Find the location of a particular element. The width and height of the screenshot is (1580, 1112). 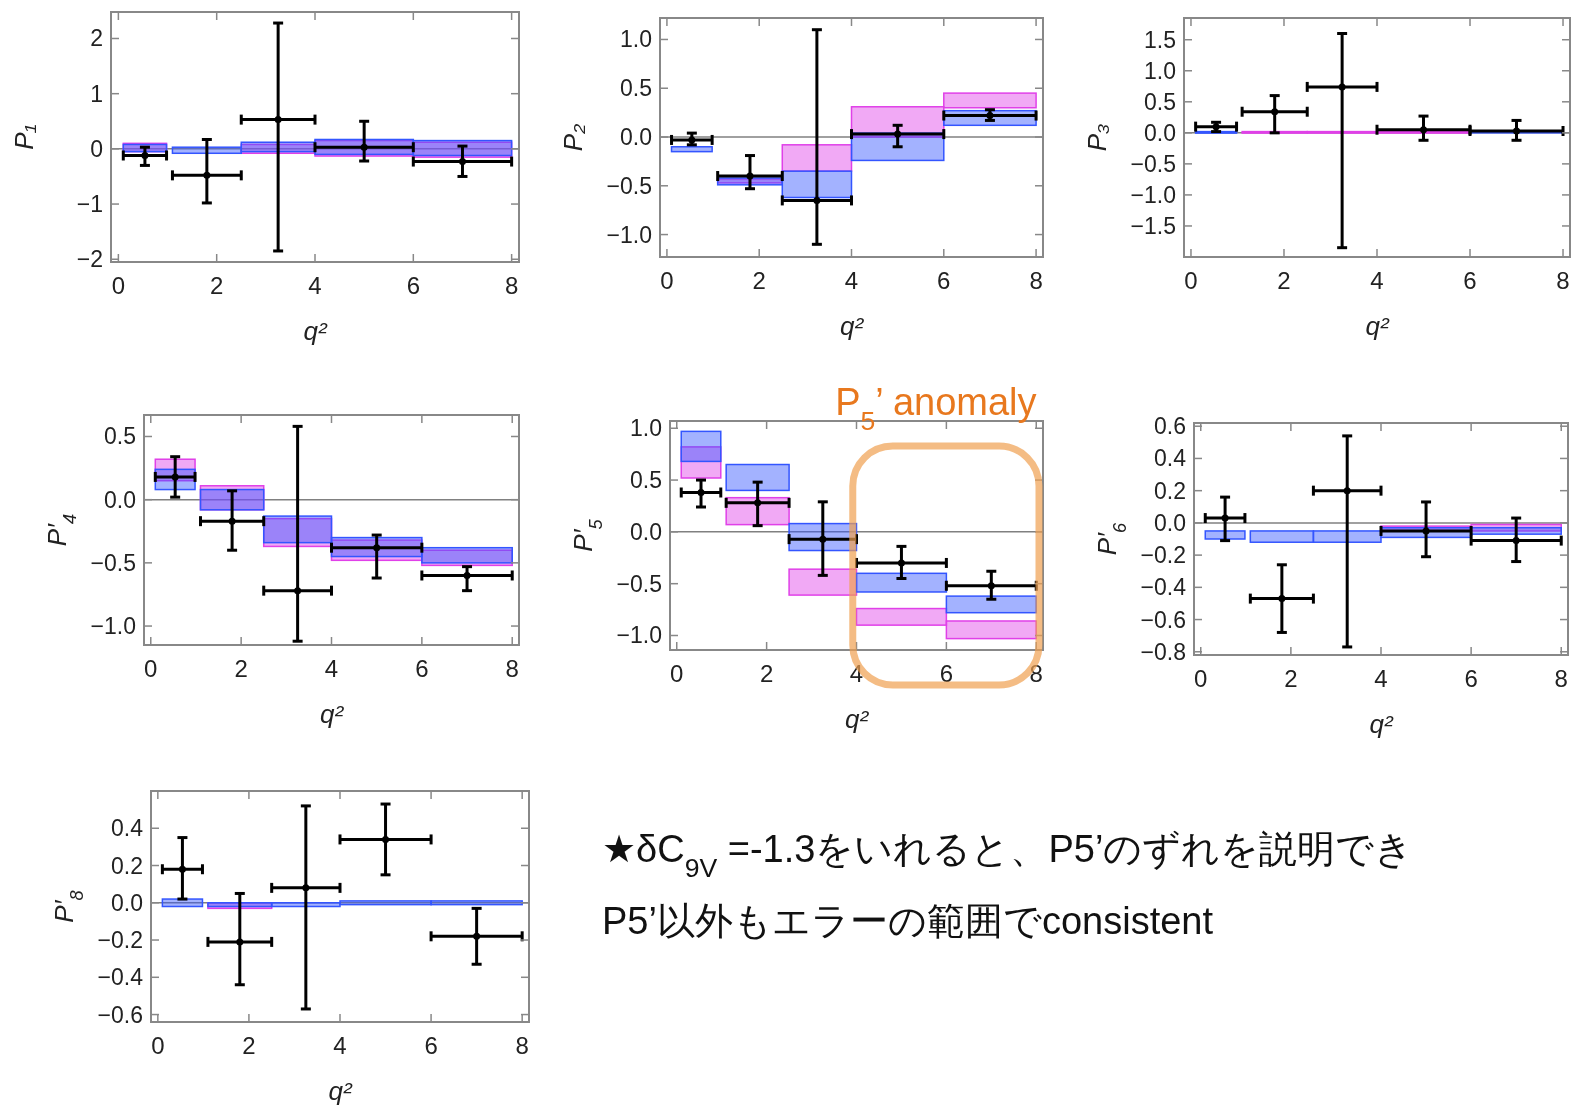

text: P5’以外もエラーの範囲でconsistent is located at coordinates (908, 921).